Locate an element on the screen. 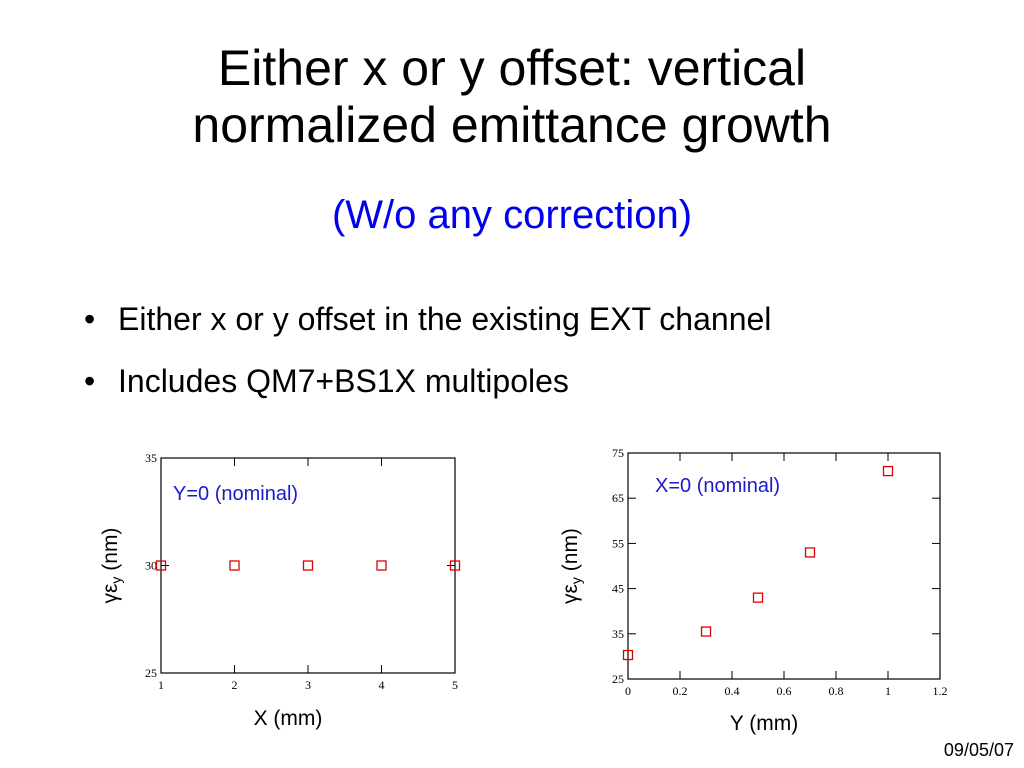  y-tick-label: 65 is located at coordinates (618, 498).